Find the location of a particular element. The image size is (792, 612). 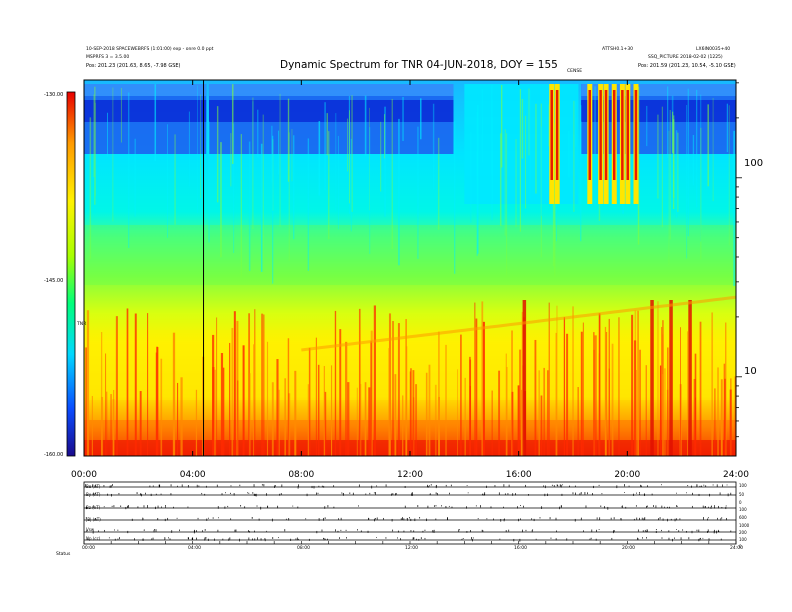

panel-x-tick-0: 00:00 is located at coordinates (88, 548).